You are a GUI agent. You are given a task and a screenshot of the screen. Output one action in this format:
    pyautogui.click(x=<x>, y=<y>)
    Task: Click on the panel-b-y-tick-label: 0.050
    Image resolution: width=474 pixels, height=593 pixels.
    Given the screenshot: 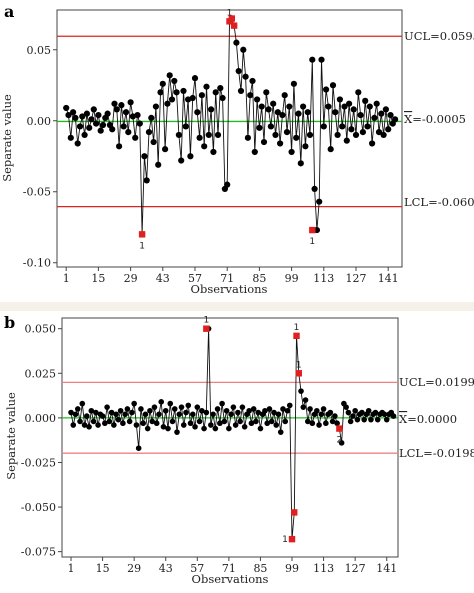 What is the action you would take?
    pyautogui.click(x=41, y=329)
    